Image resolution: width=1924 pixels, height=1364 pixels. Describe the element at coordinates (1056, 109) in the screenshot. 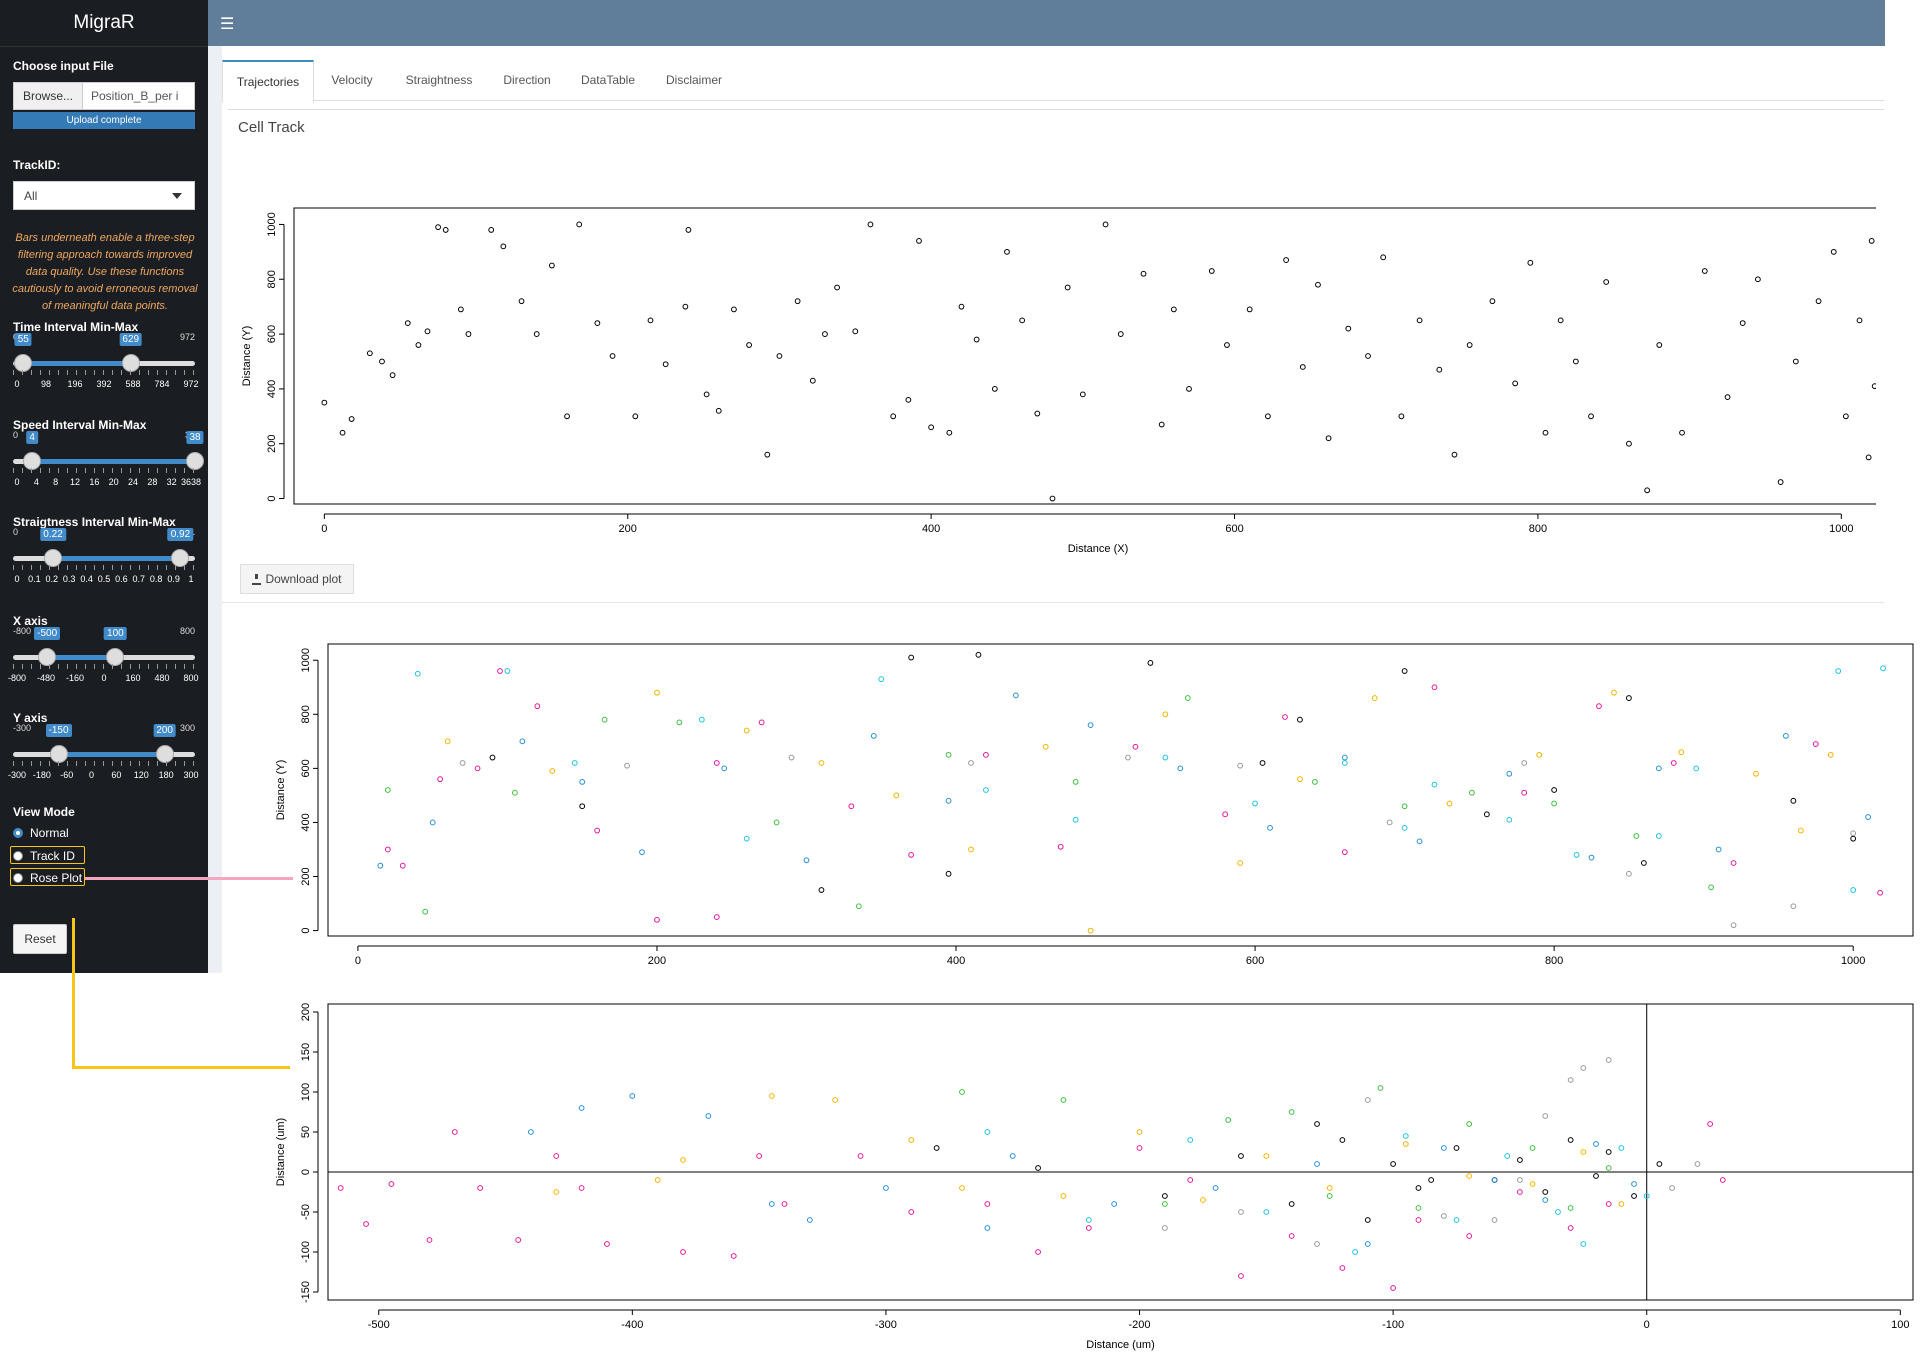

I see `panel-divider` at that location.